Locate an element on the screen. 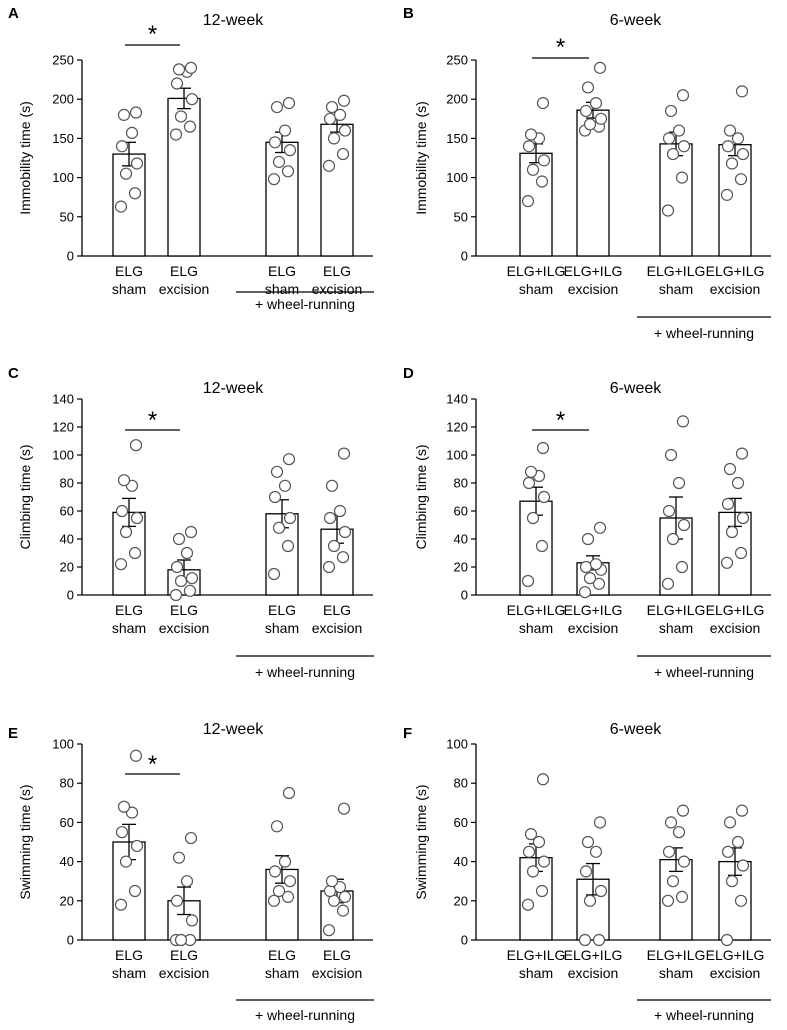  y-tick-label: 50 is located at coordinates (461, 216).